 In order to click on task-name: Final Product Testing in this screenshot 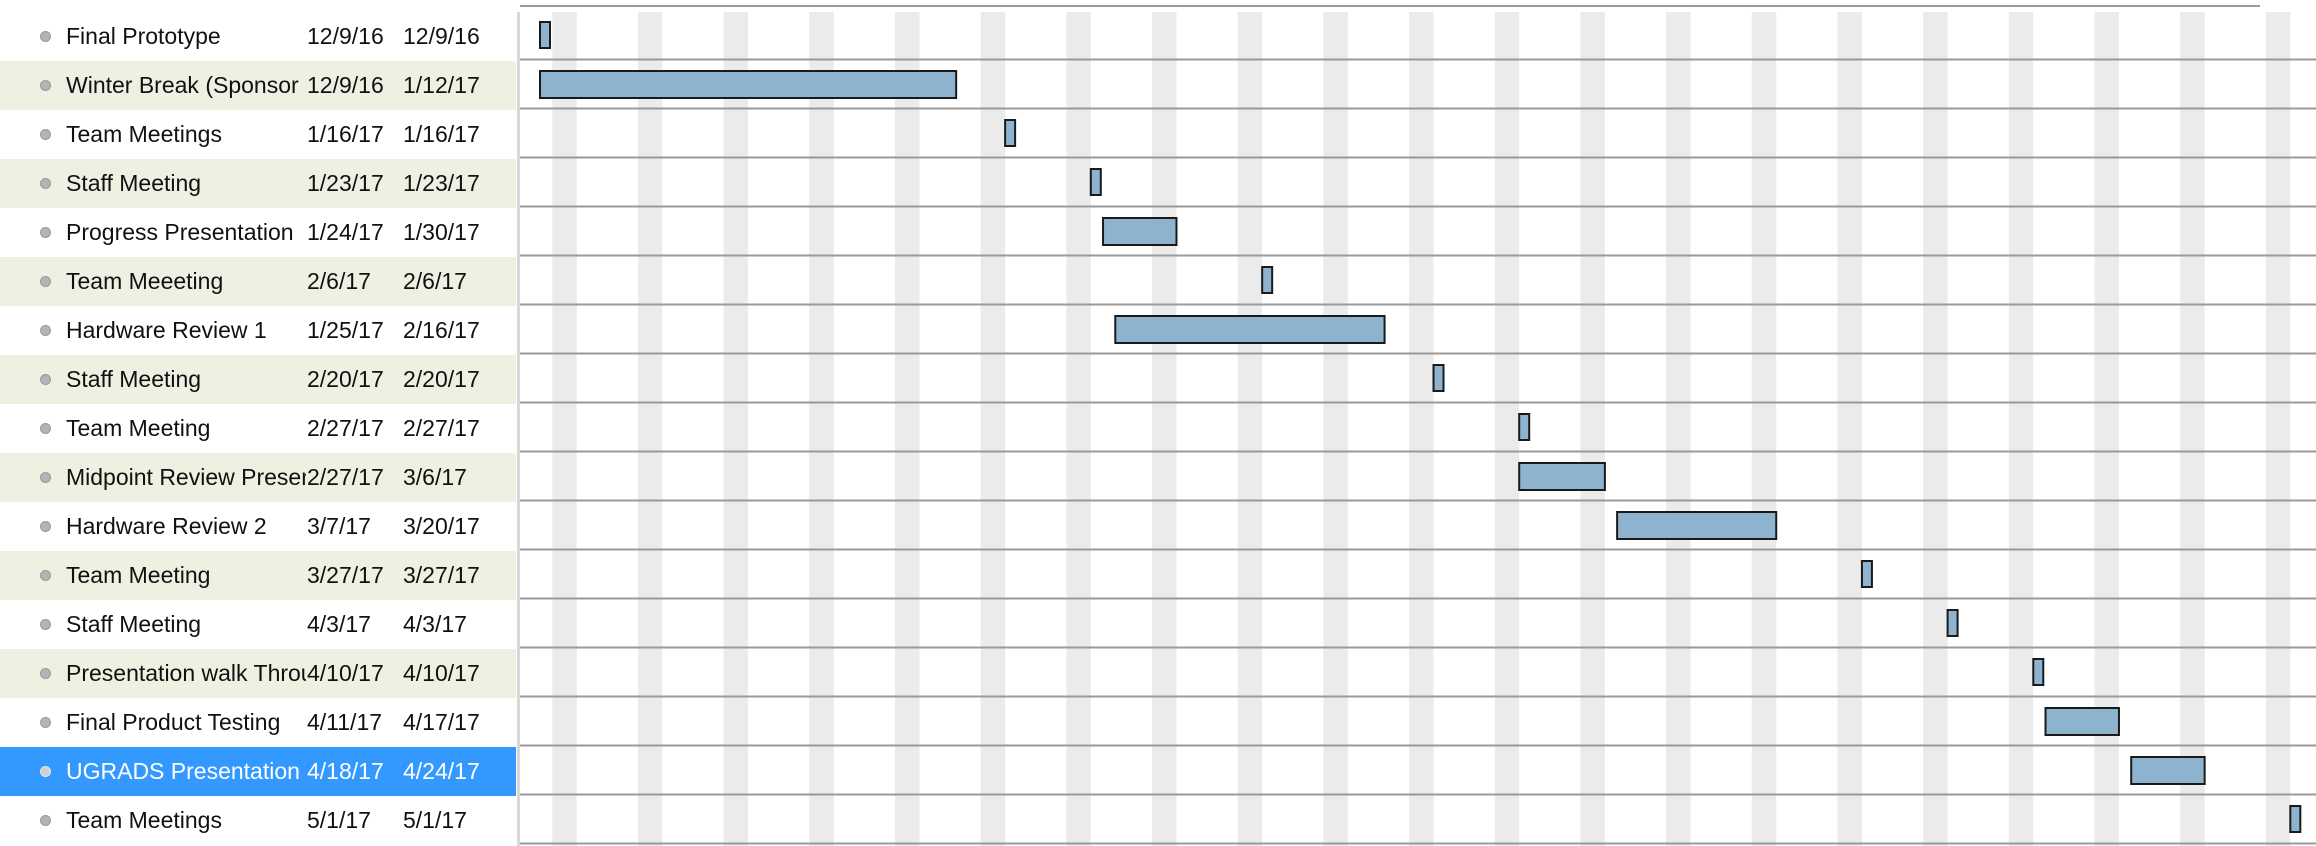, I will do `click(173, 722)`.